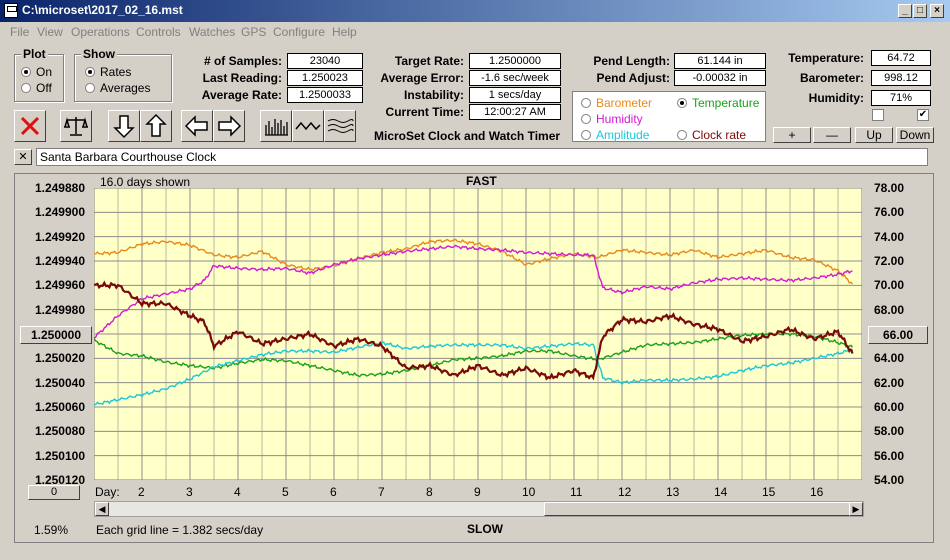  What do you see at coordinates (576, 492) in the screenshot?
I see `day-tick-label: 11` at bounding box center [576, 492].